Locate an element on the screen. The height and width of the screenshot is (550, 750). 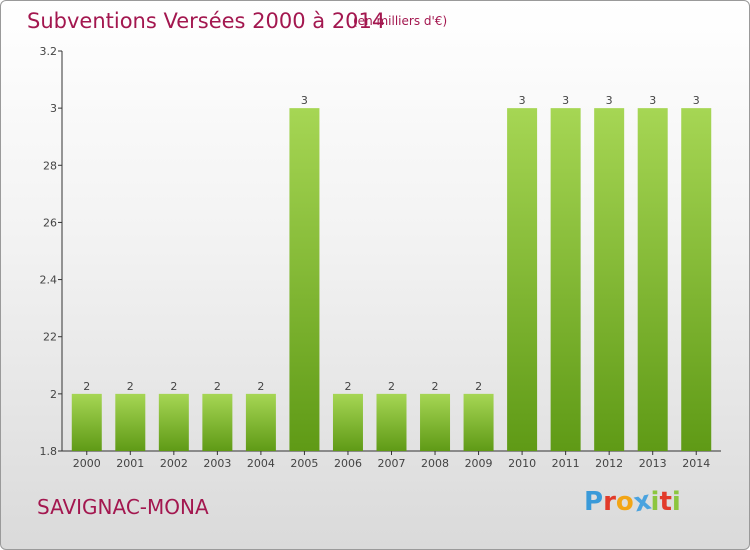
x-tick-label: 2006 is located at coordinates (348, 463).